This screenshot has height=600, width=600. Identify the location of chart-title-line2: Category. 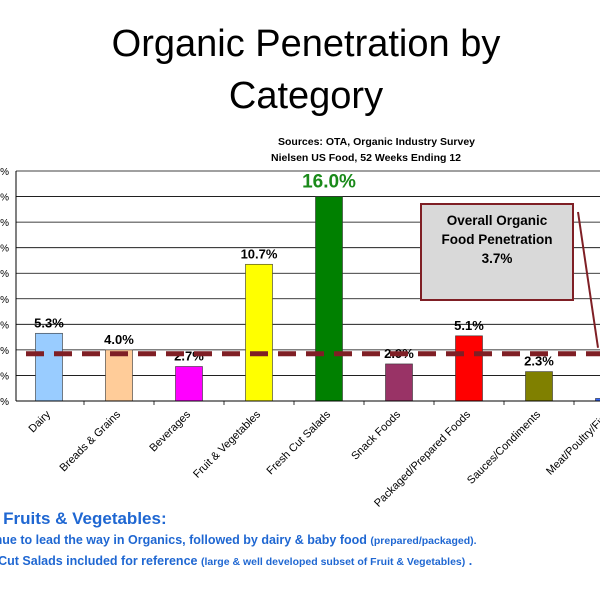
(306, 96).